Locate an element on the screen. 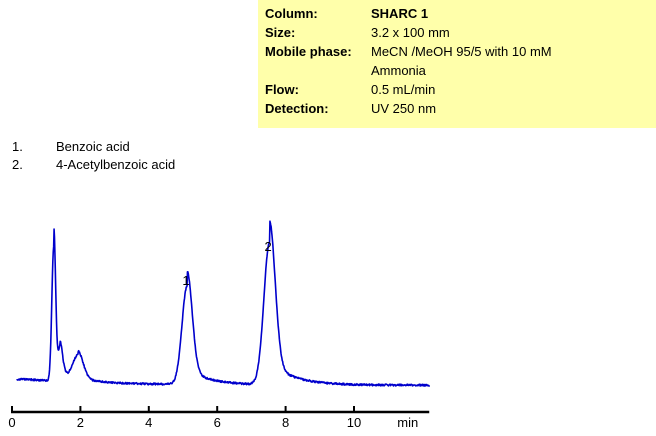  method-row: Ammonia is located at coordinates (408, 71).